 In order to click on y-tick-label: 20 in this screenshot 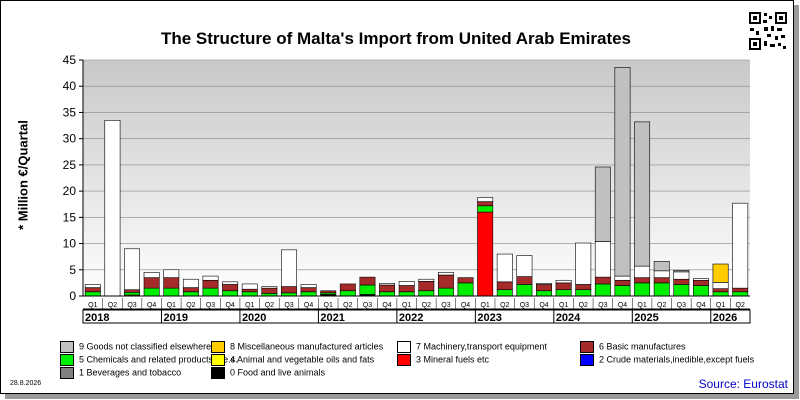, I will do `click(70, 191)`.